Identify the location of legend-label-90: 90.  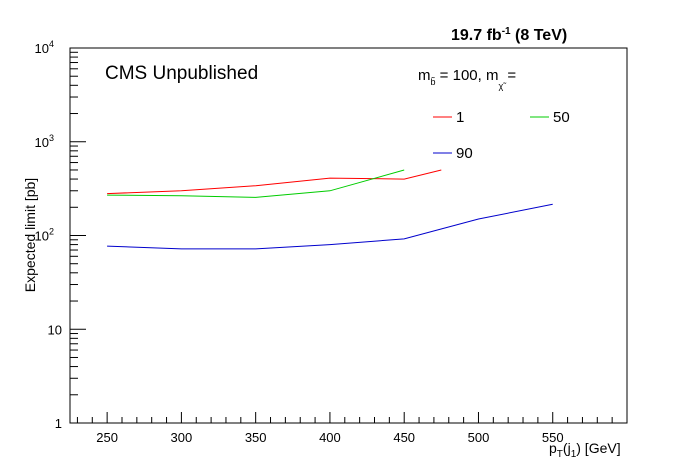
(464, 153).